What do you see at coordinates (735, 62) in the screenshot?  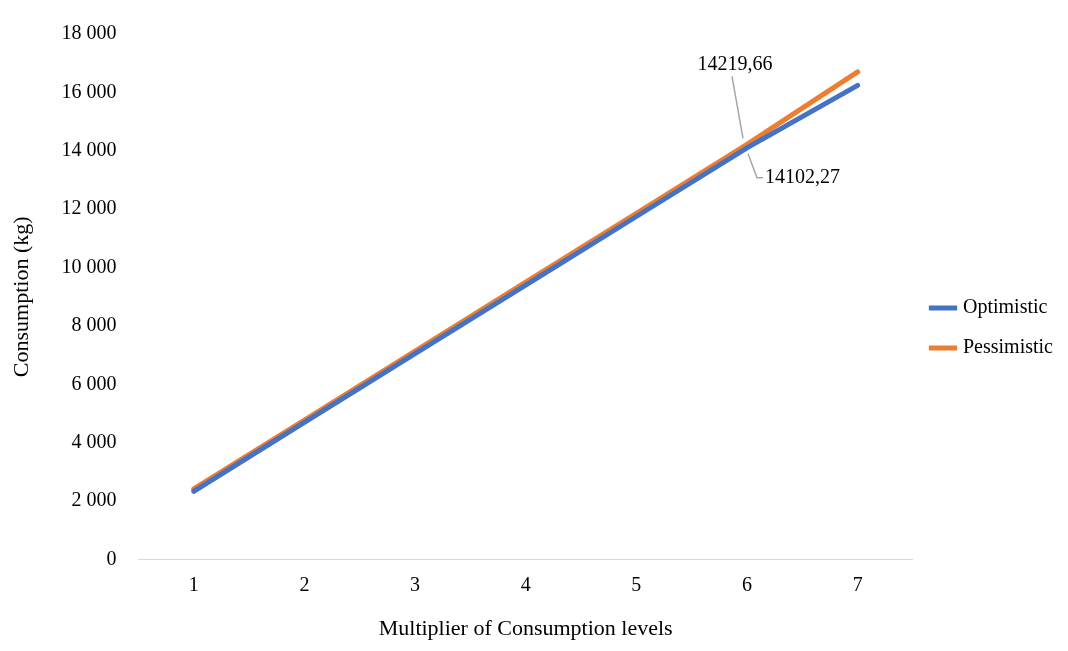 I see `data-label: 14219,66` at bounding box center [735, 62].